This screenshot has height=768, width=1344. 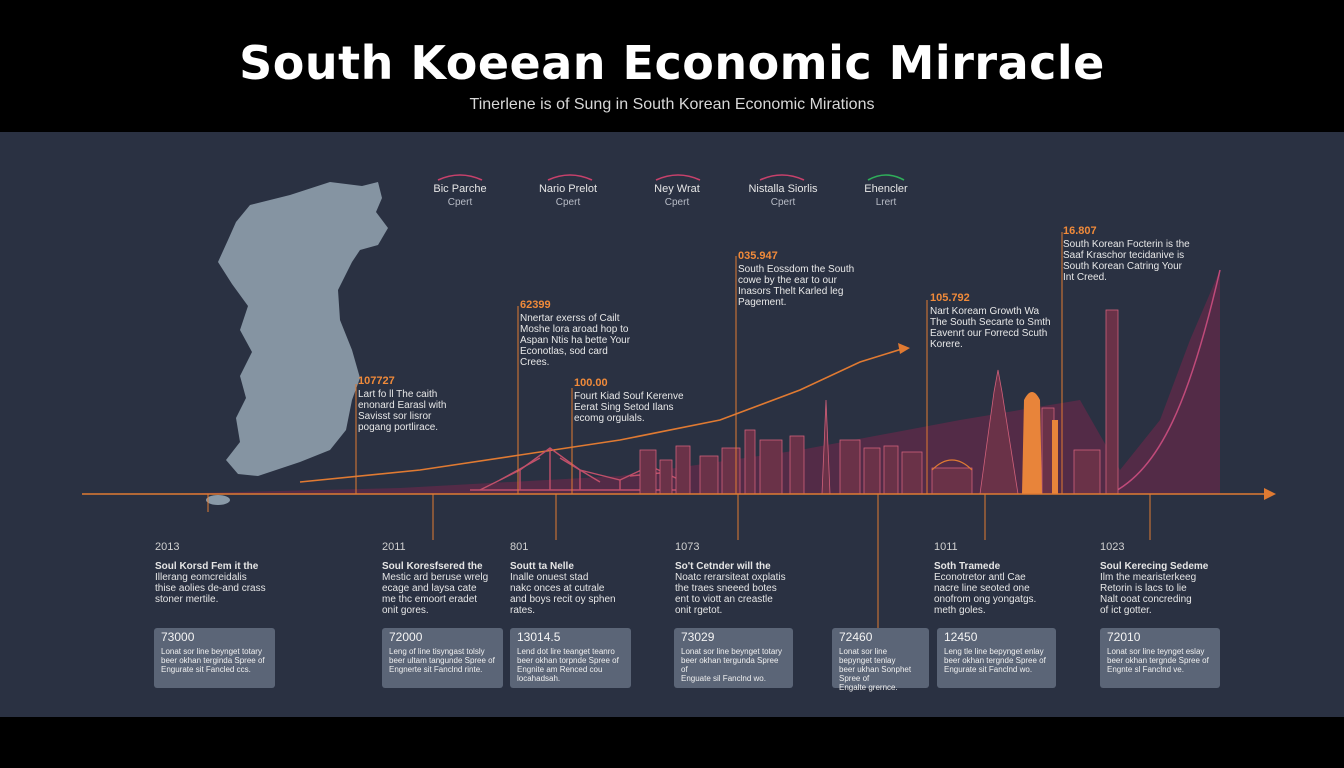 I want to click on event-year: 2011, so click(x=394, y=547).